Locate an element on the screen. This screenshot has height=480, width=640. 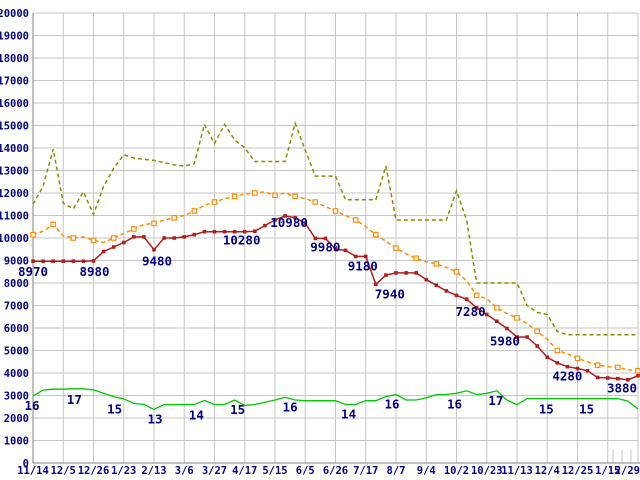
x-axis-tick-label: 10/2 is located at coordinates (456, 471).